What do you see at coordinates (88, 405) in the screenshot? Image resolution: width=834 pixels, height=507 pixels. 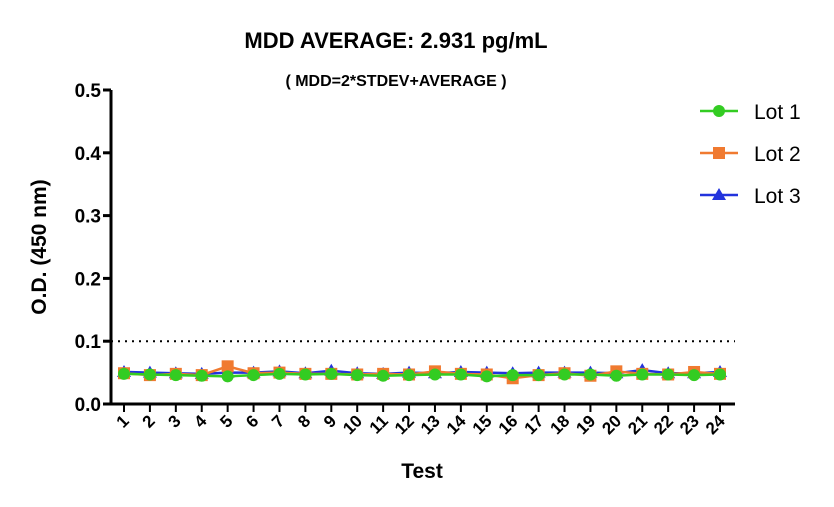 I see `y-tick-label: 0.0` at bounding box center [88, 405].